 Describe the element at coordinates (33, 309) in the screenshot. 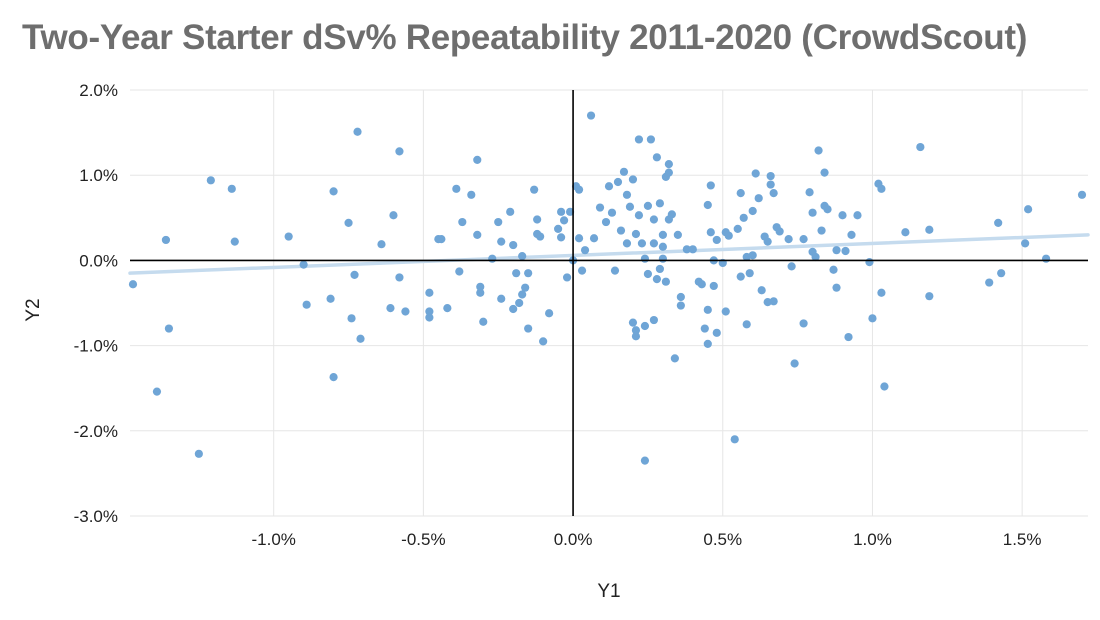

I see `y-axis-title: Y2` at that location.